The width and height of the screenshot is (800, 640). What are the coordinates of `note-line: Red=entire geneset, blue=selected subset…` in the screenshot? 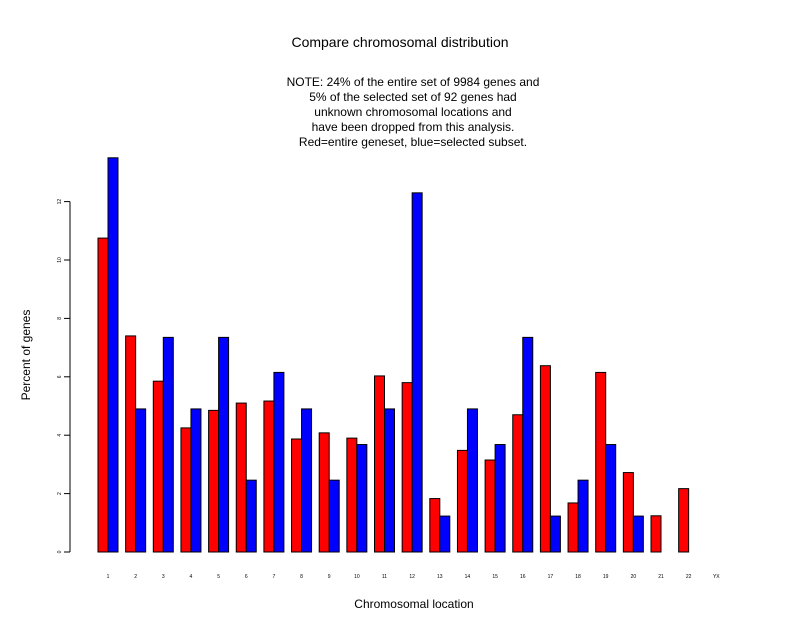 It's located at (413, 142).